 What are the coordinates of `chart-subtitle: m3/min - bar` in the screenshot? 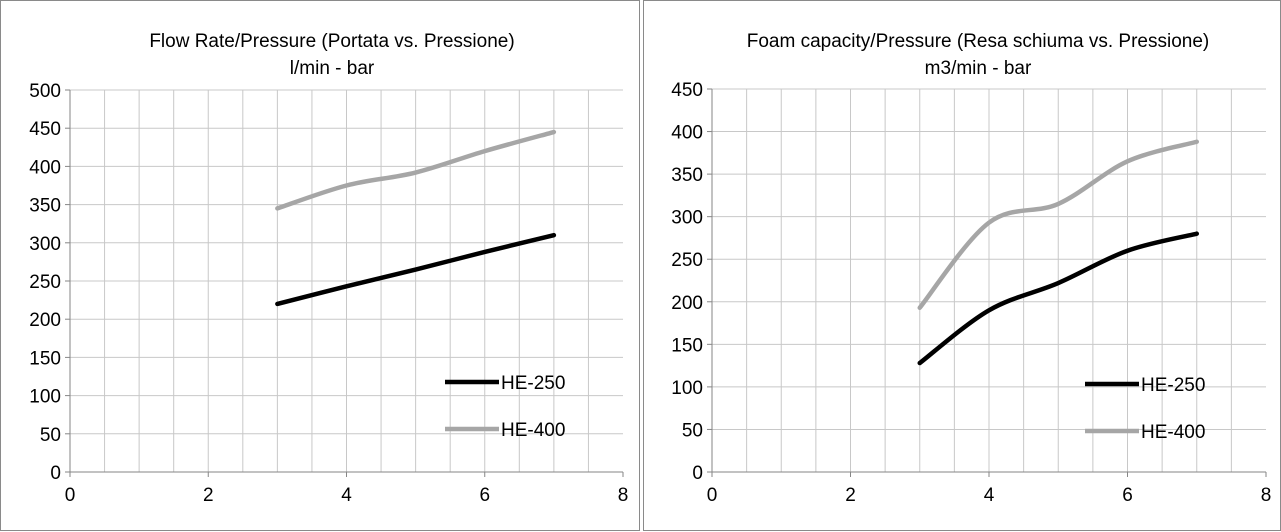 It's located at (978, 68).